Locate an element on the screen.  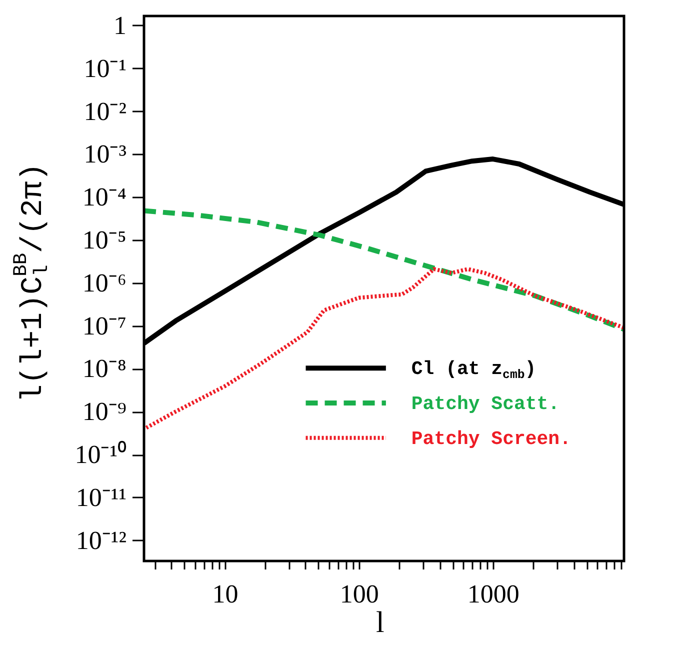
y-tick-label: 10⁻¹² is located at coordinates (101, 540).